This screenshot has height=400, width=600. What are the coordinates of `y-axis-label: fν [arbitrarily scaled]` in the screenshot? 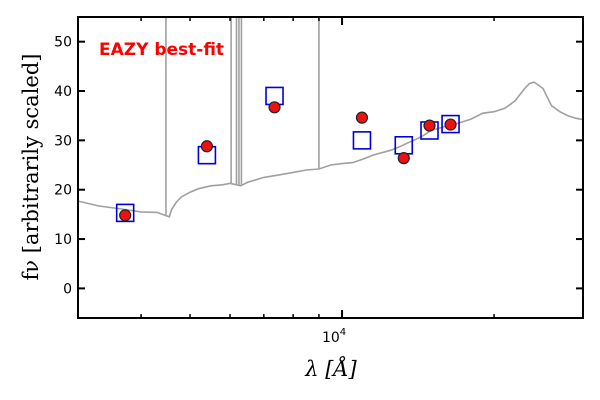 It's located at (31, 167).